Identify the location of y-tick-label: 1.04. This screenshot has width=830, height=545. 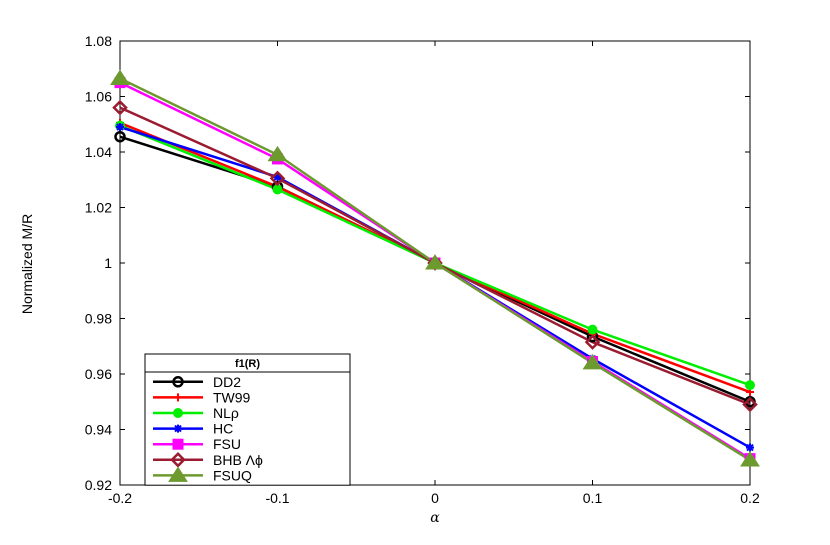
(98, 152).